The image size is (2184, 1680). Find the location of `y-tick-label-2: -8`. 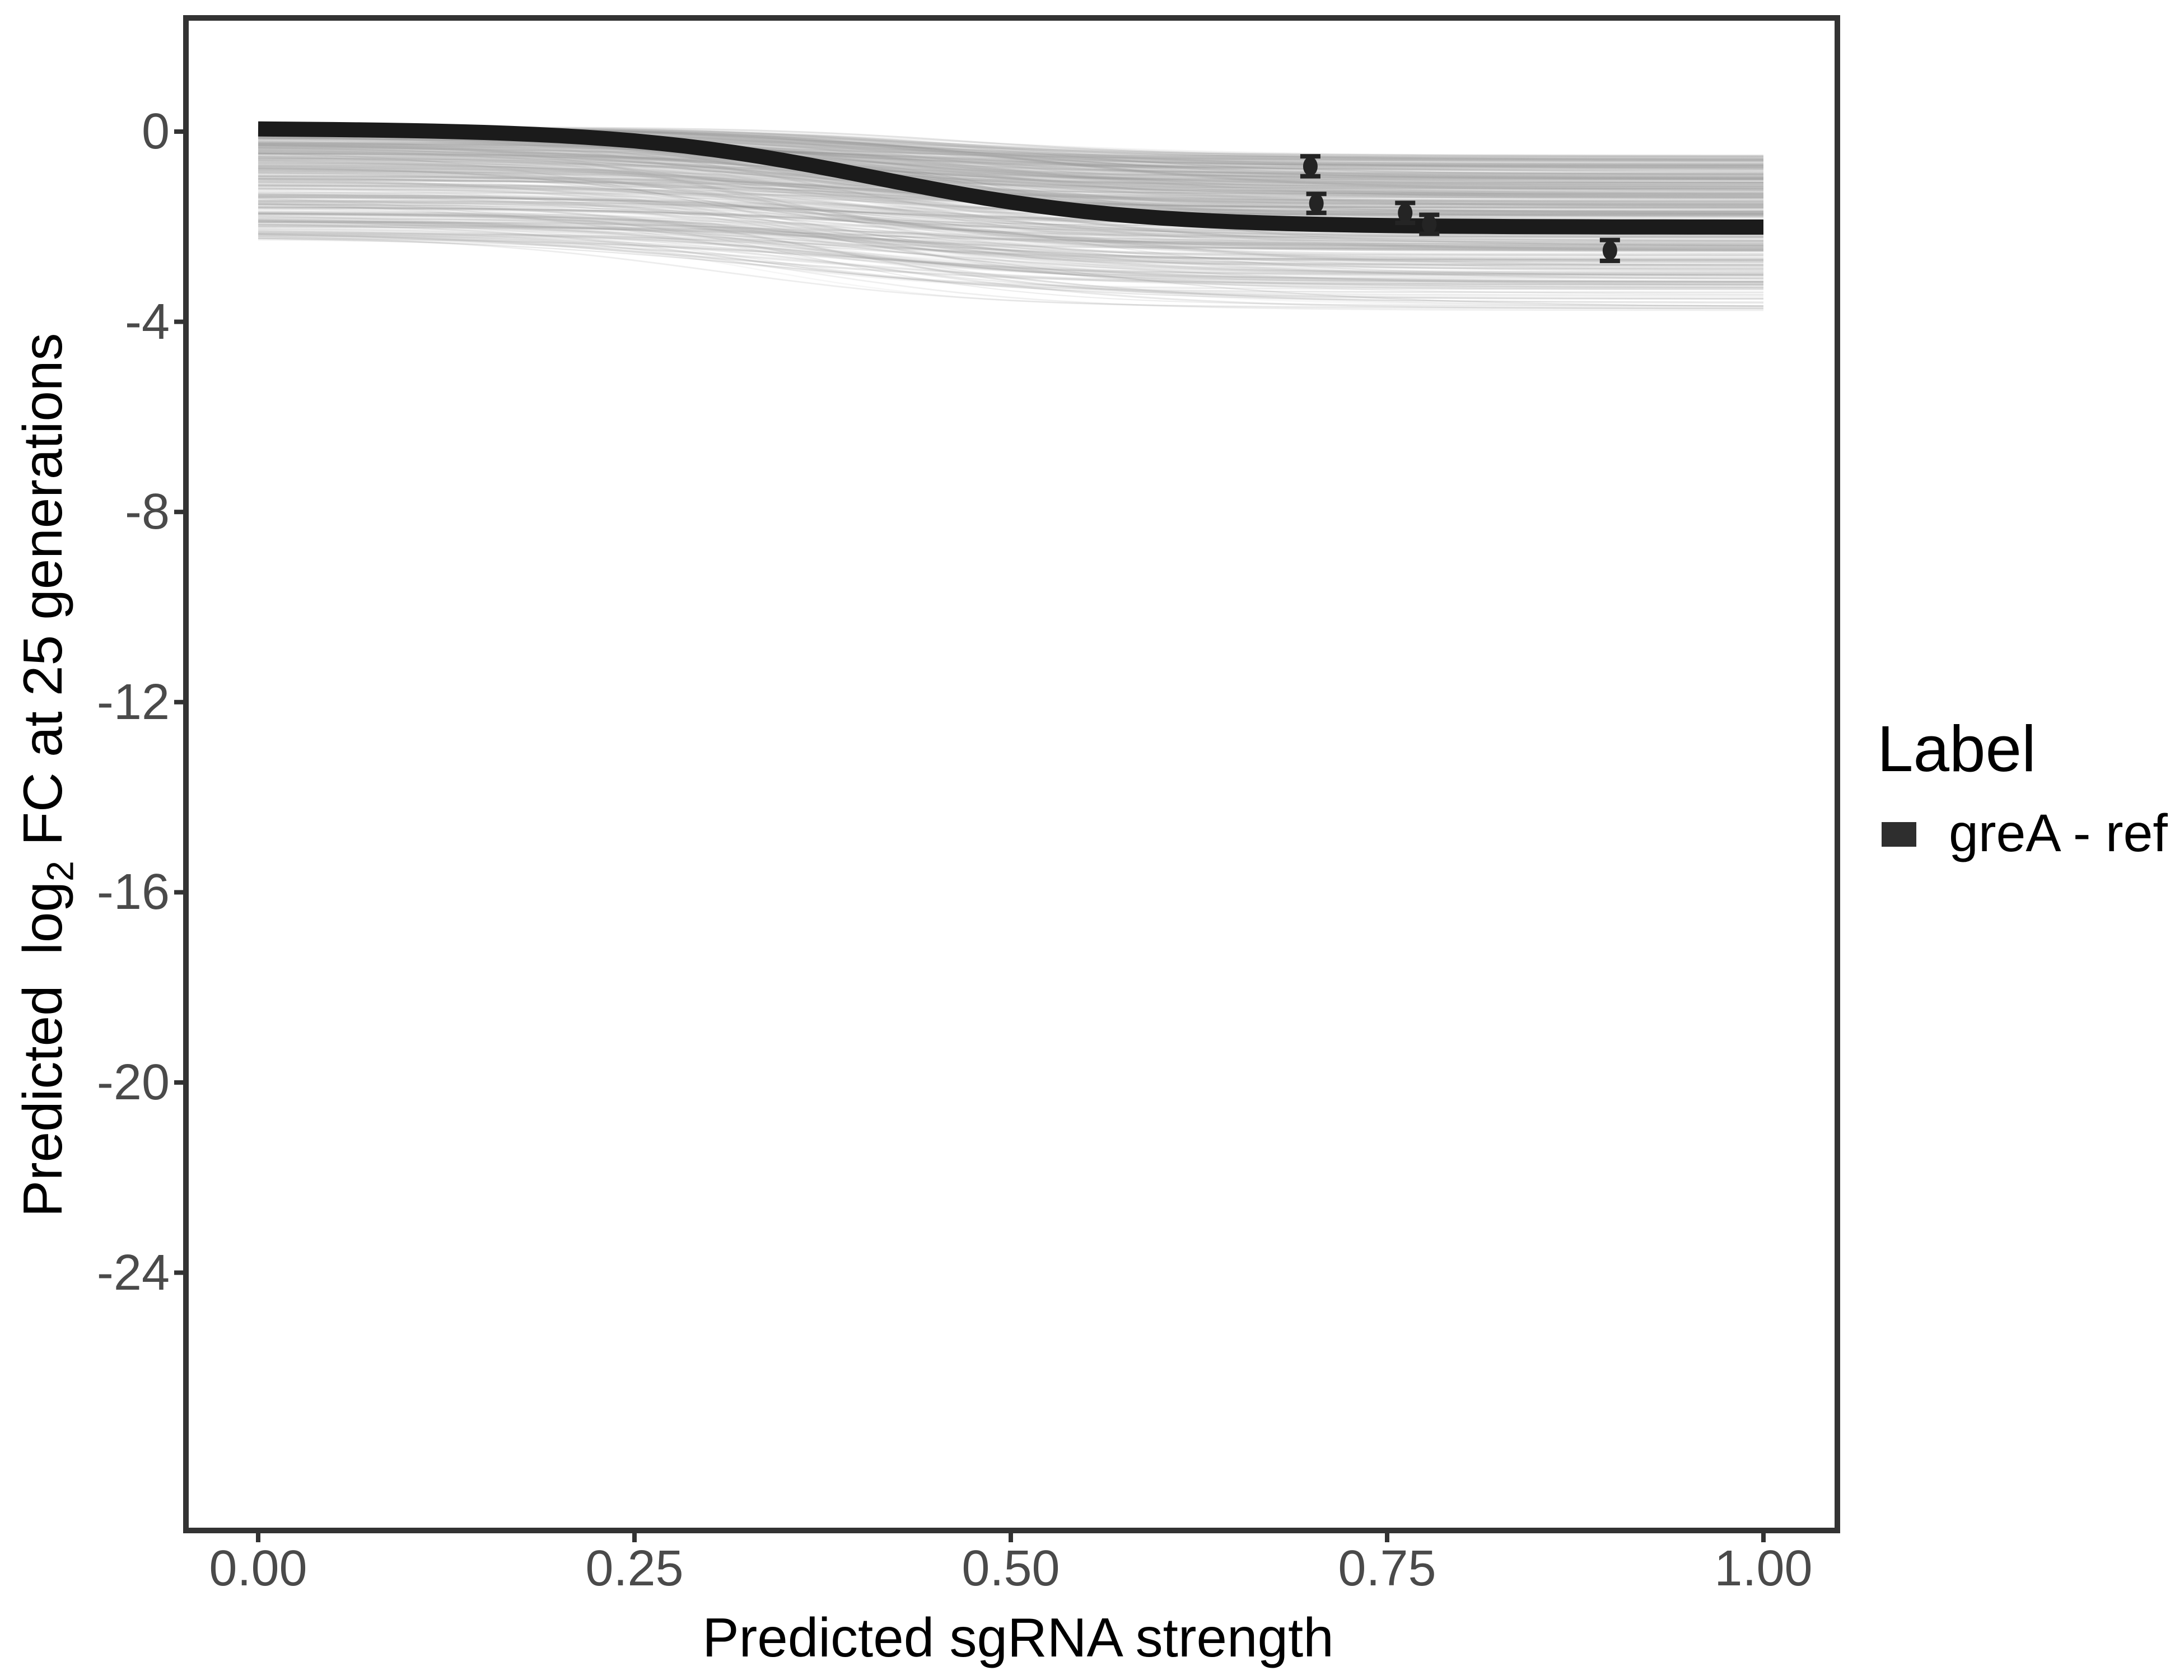

y-tick-label-2: -8 is located at coordinates (147, 512).